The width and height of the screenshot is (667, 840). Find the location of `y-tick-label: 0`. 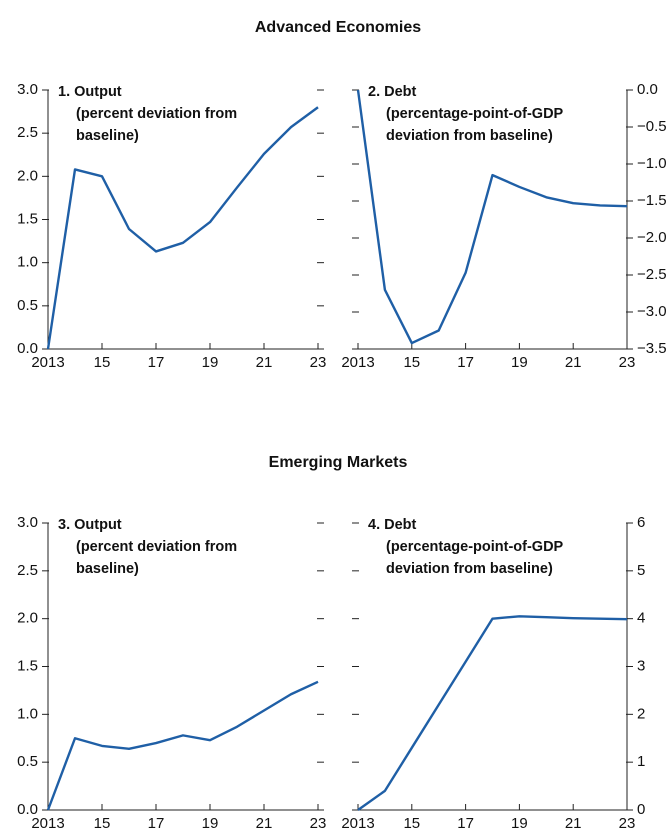

y-tick-label: 0 is located at coordinates (641, 809).